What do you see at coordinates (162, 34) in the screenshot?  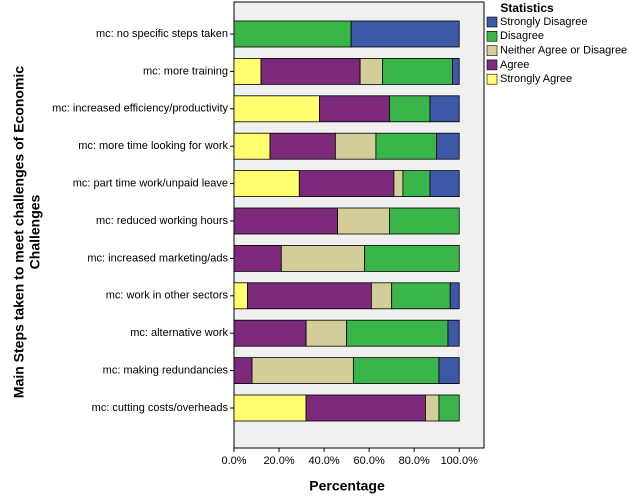 I see `y-tick-label: mc: no specific steps taken` at bounding box center [162, 34].